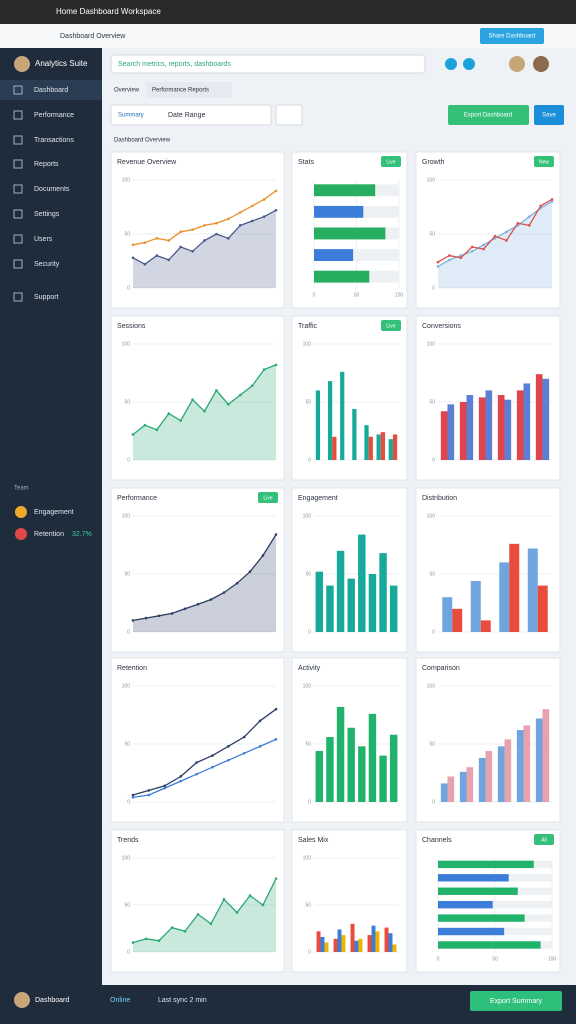 The height and width of the screenshot is (1024, 576). Describe the element at coordinates (186, 115) in the screenshot. I see `date-select: Date Range` at that location.